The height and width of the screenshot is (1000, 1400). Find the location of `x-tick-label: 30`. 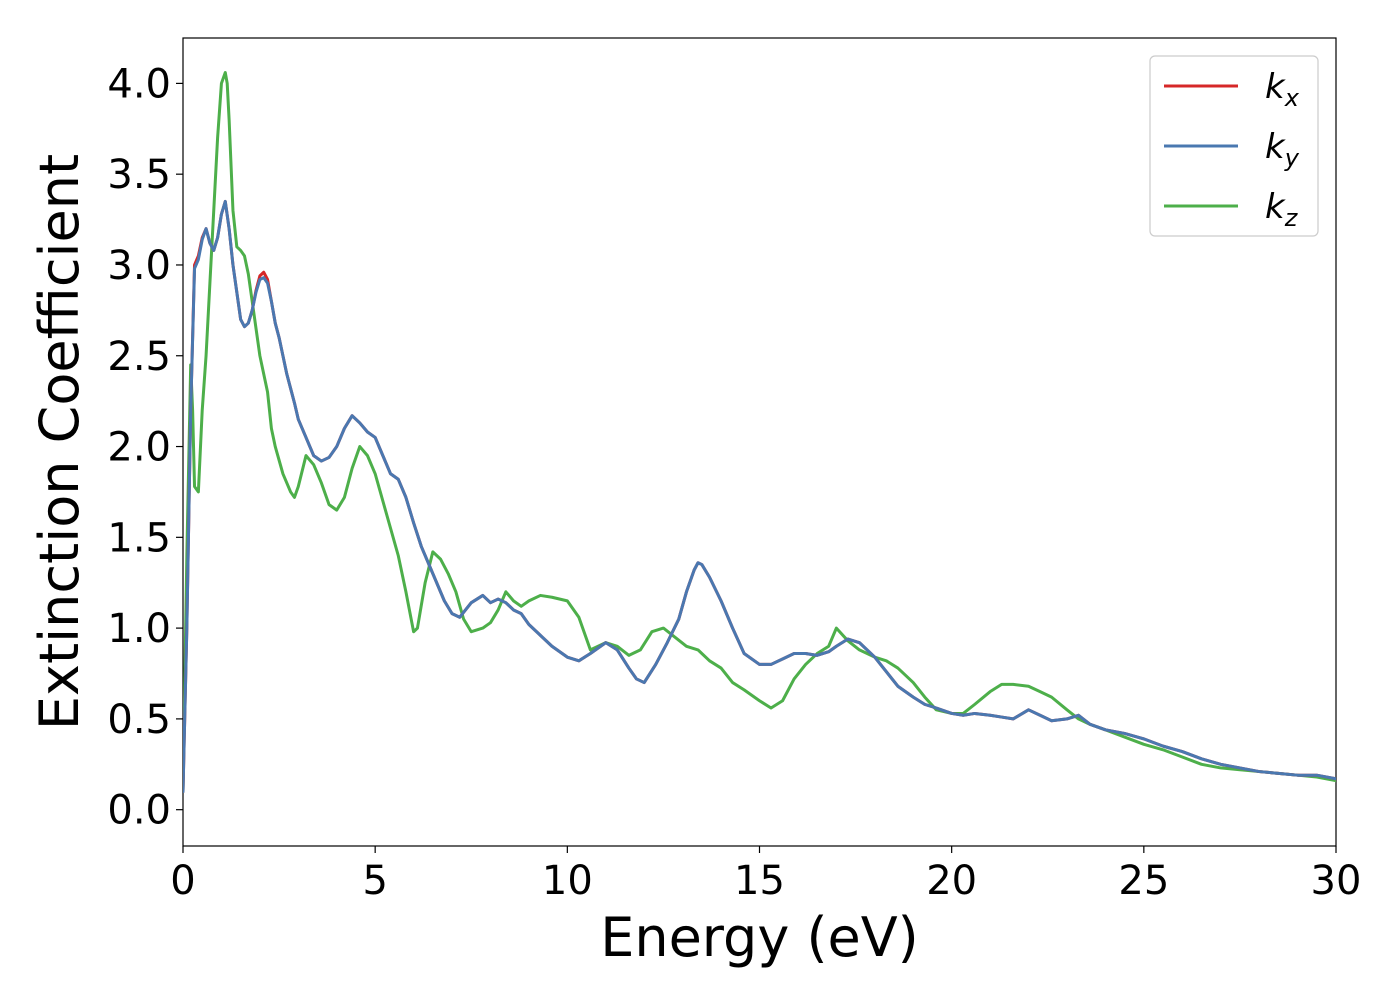

x-tick-label: 30 is located at coordinates (1336, 881).